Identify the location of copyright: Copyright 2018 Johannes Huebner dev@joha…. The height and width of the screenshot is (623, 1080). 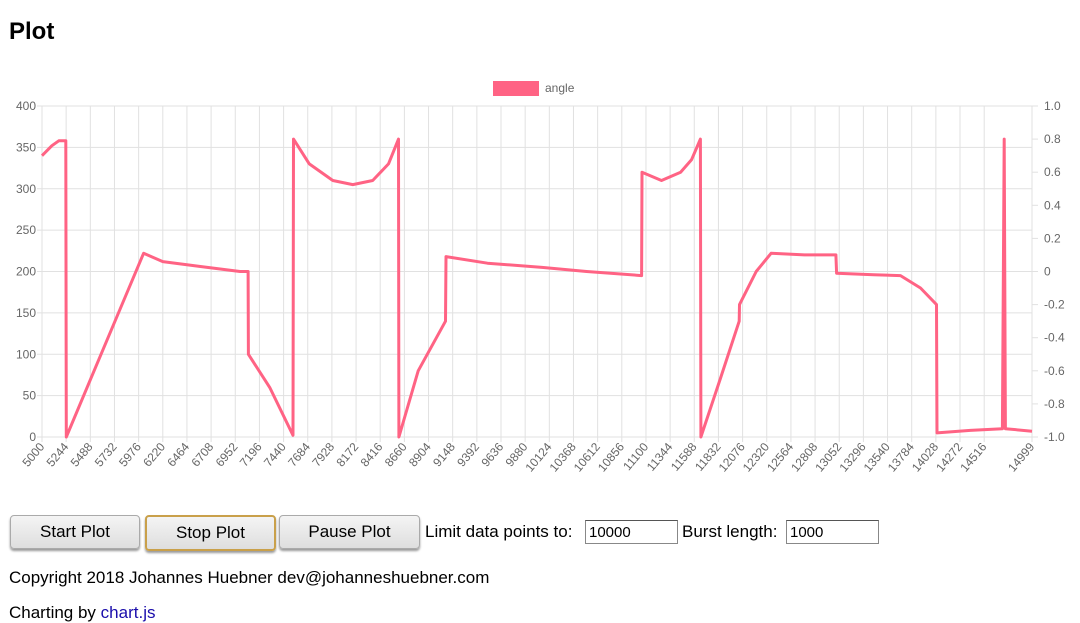
(249, 577).